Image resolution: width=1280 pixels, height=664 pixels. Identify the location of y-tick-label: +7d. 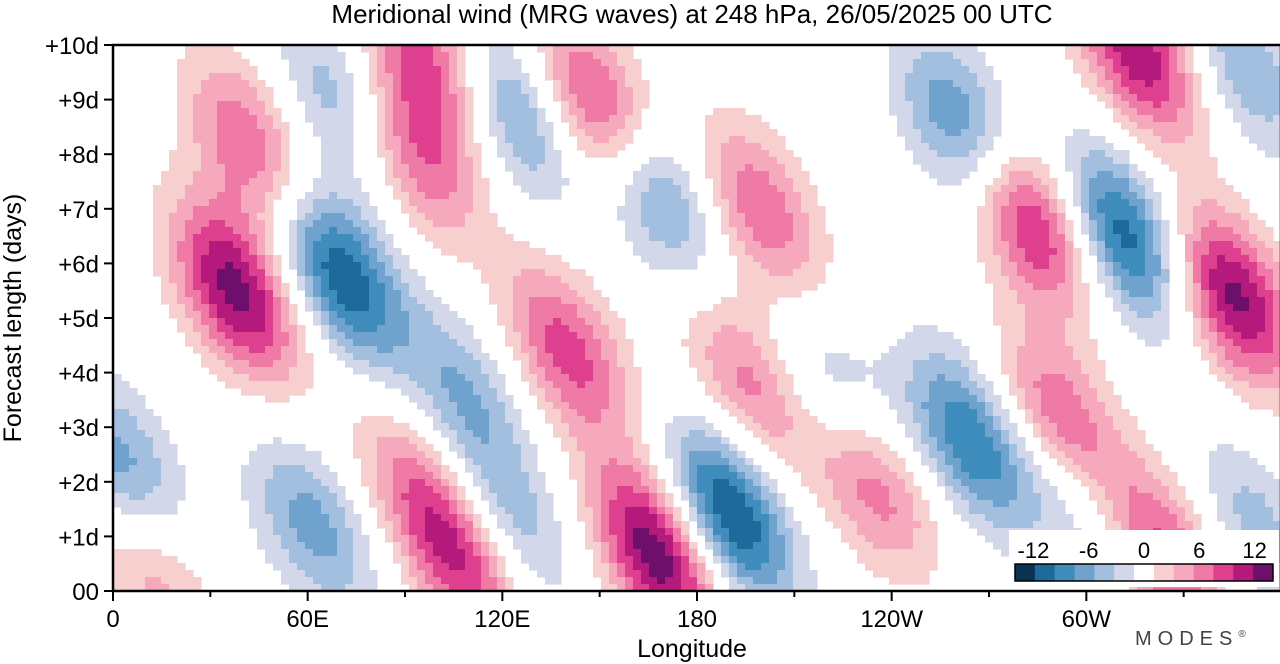
(78, 210).